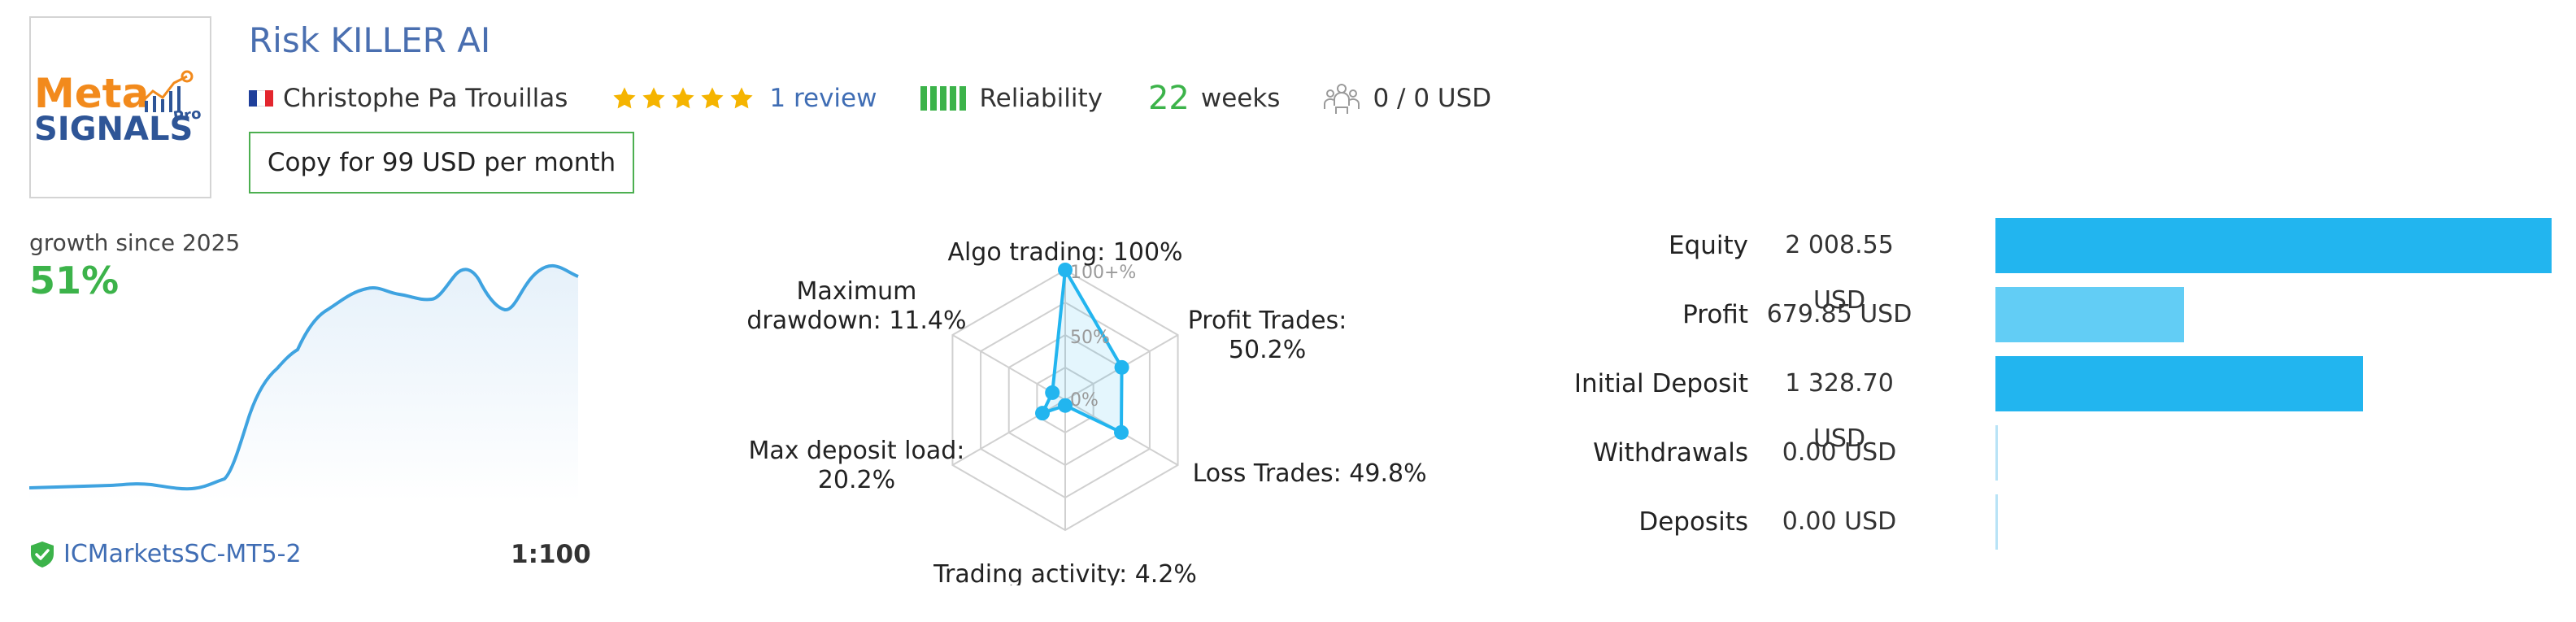  Describe the element at coordinates (441, 163) in the screenshot. I see `copy-subscribe-button: Copy for 99 USD per month` at that location.